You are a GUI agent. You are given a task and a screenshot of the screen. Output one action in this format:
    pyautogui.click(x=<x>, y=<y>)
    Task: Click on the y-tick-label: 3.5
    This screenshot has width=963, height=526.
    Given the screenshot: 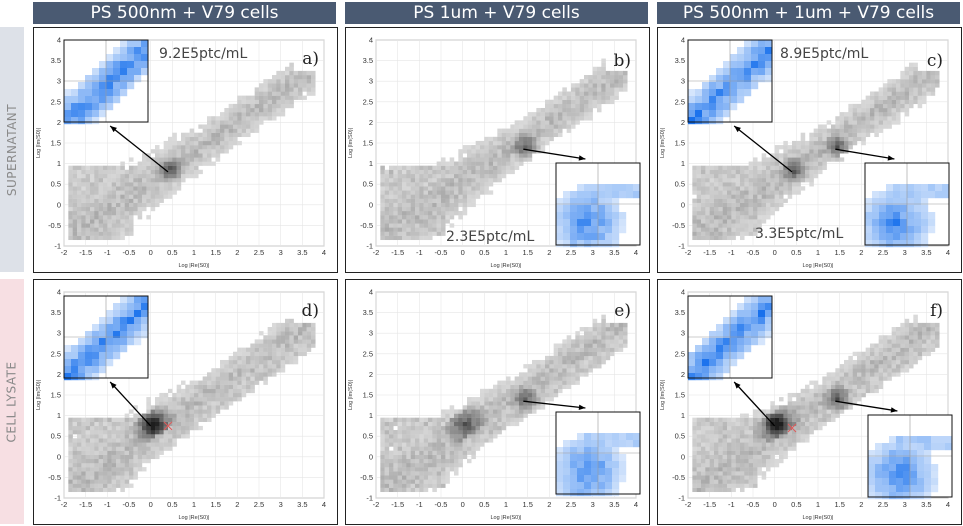 What is the action you would take?
    pyautogui.click(x=56, y=312)
    